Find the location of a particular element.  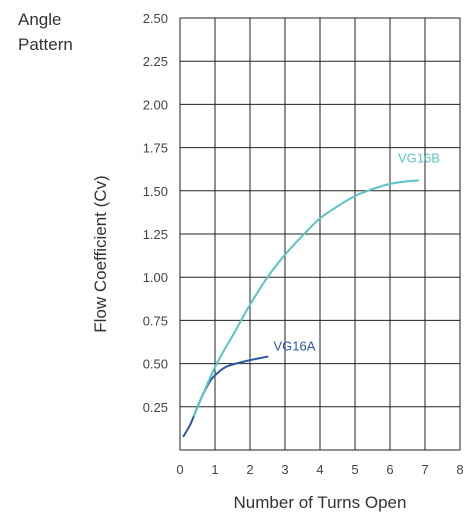

x-tick-label-1: 1 is located at coordinates (214, 469).